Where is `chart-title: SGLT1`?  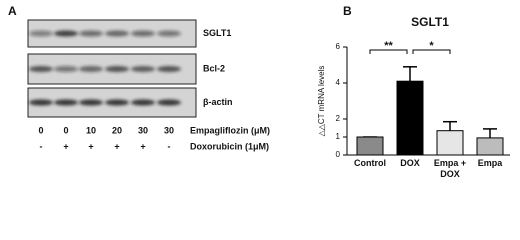
chart-title: SGLT1 is located at coordinates (430, 22).